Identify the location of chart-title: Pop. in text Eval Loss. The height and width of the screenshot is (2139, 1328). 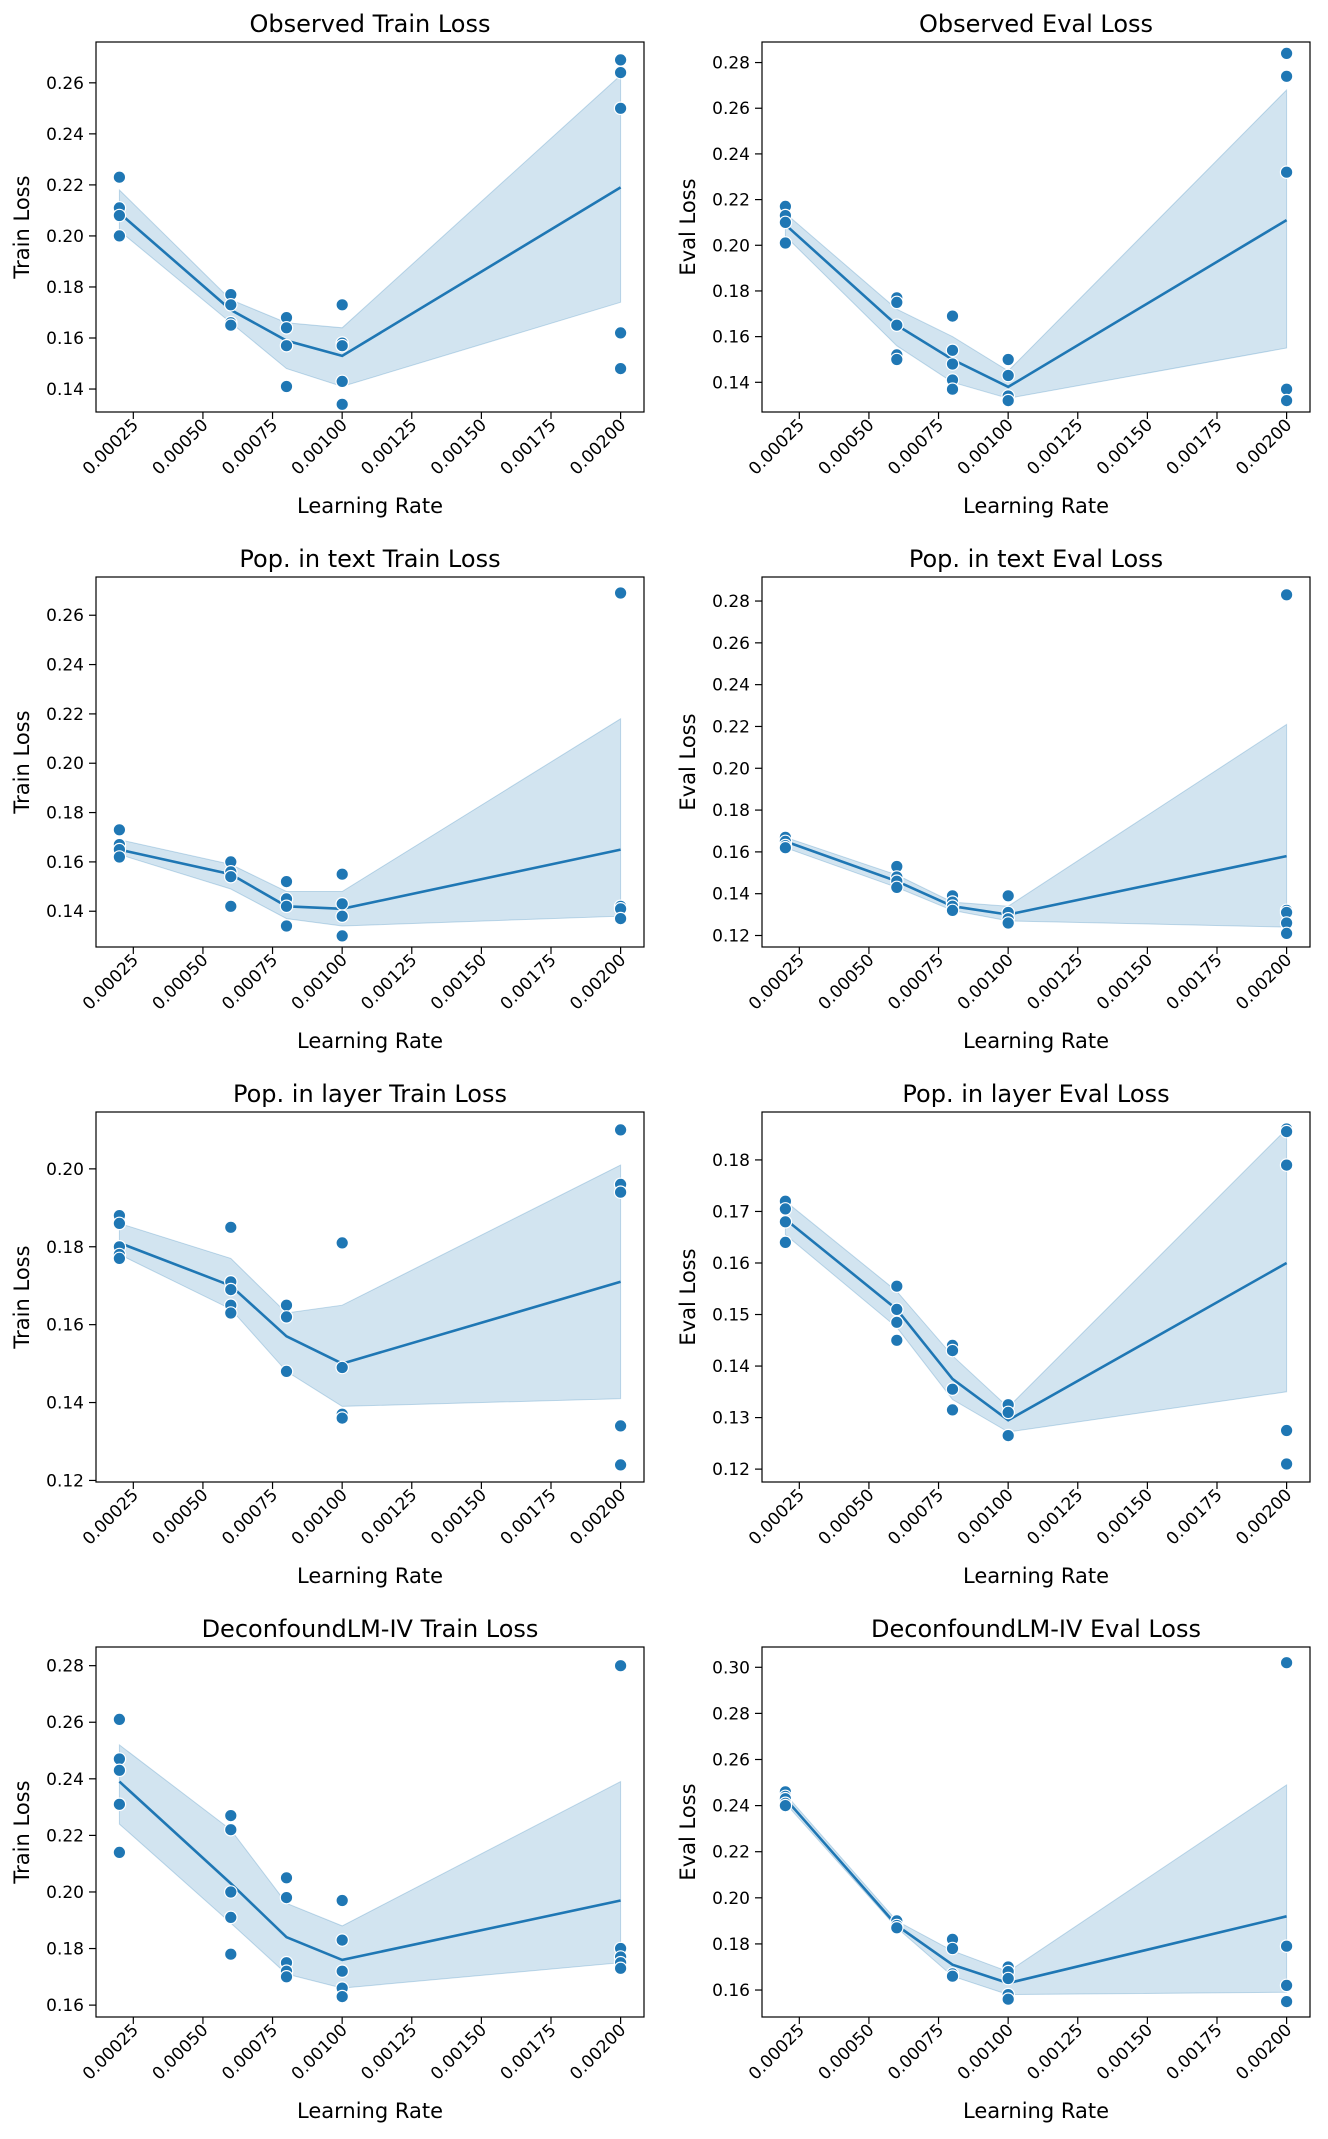
(1036, 559).